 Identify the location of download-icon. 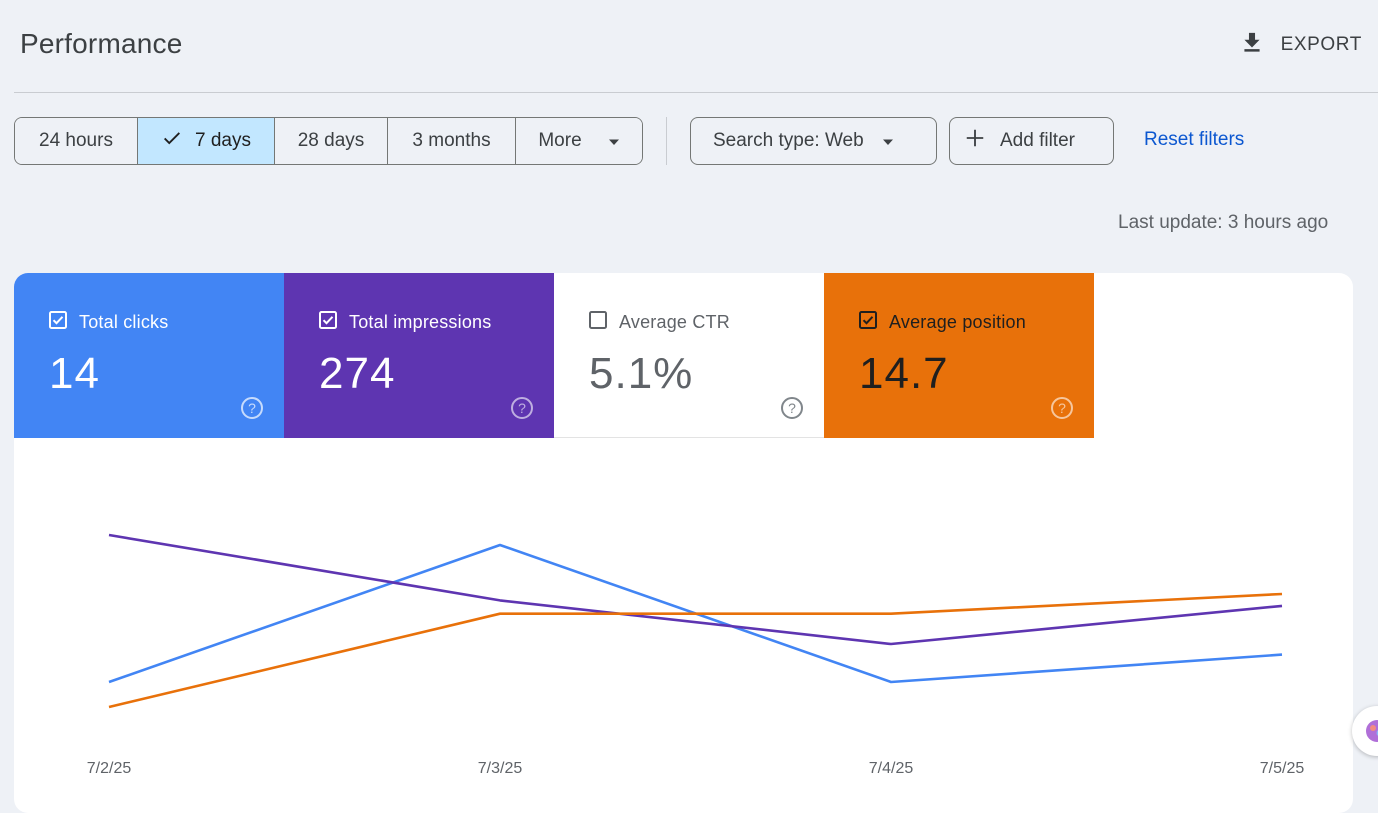
(1260, 45).